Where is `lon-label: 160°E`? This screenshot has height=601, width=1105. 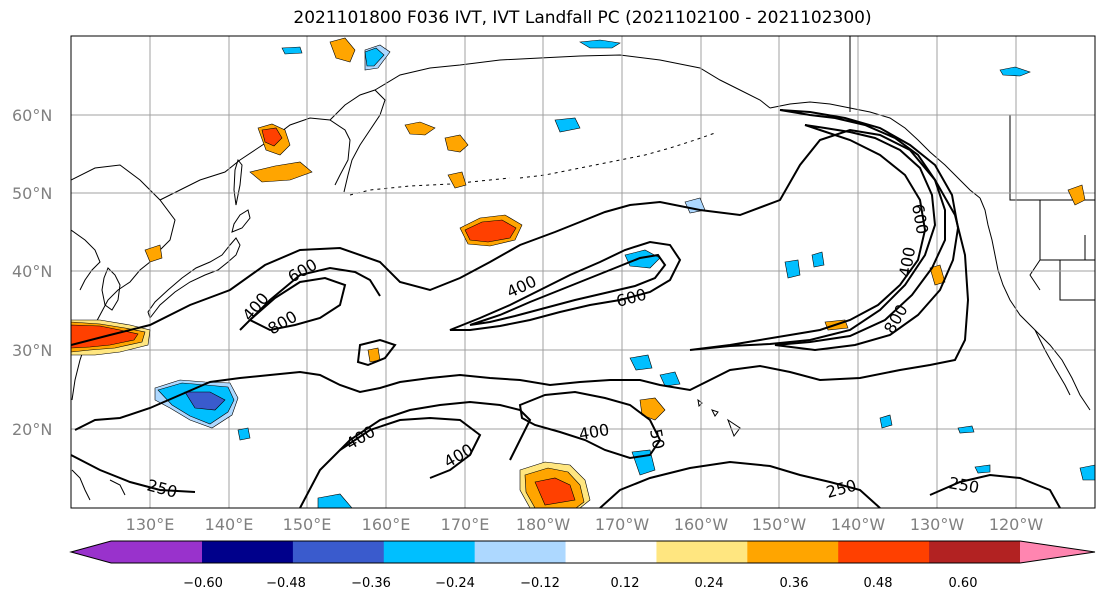 lon-label: 160°E is located at coordinates (386, 524).